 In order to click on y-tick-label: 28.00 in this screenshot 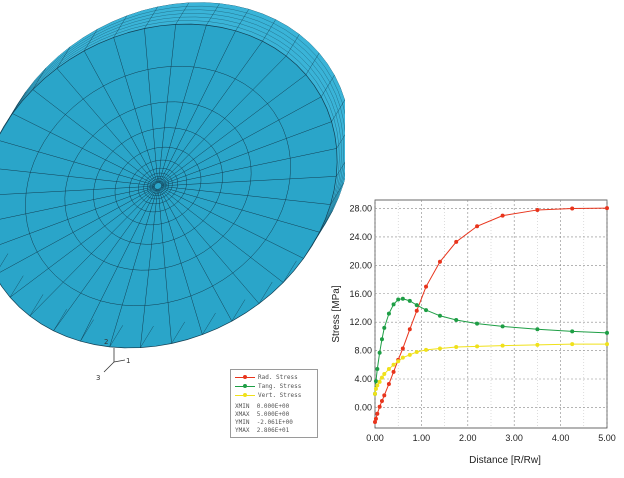, I will do `click(360, 209)`.